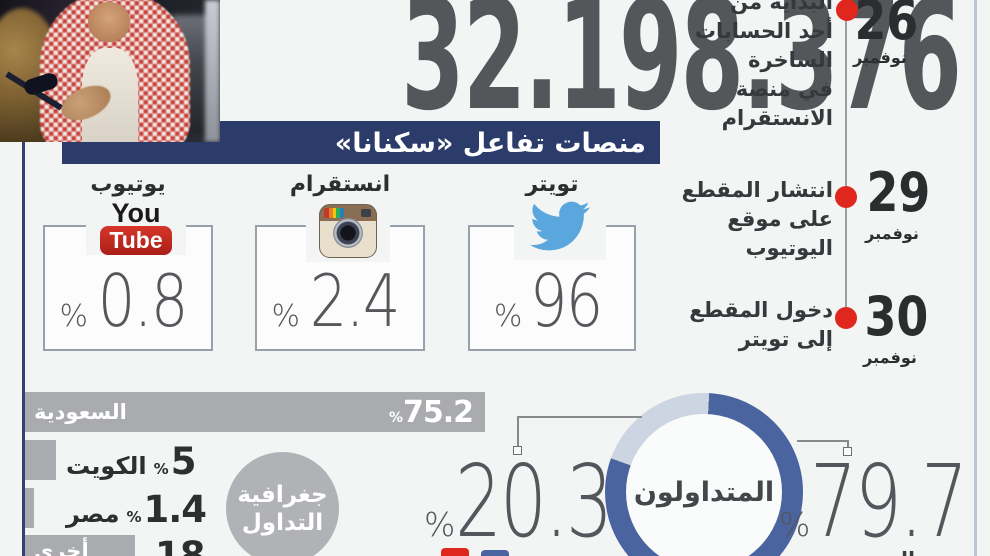  What do you see at coordinates (681, 72) in the screenshot?
I see `total-interactions-number: 32.198.376` at bounding box center [681, 72].